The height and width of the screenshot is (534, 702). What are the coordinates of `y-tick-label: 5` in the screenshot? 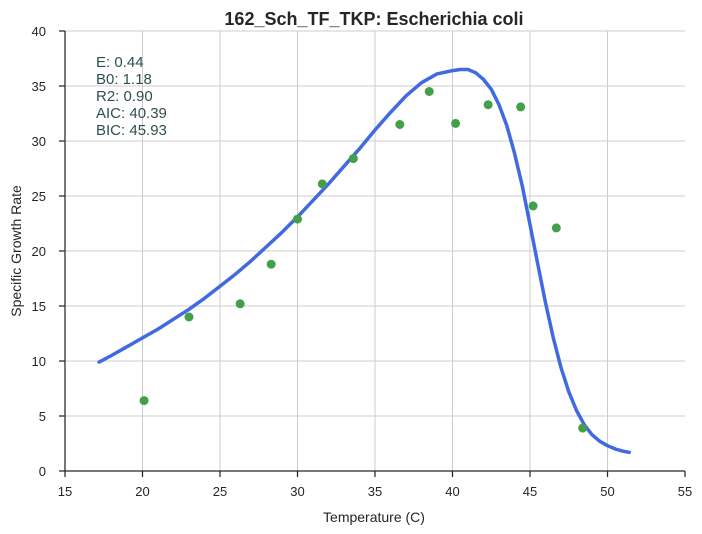 It's located at (42, 416).